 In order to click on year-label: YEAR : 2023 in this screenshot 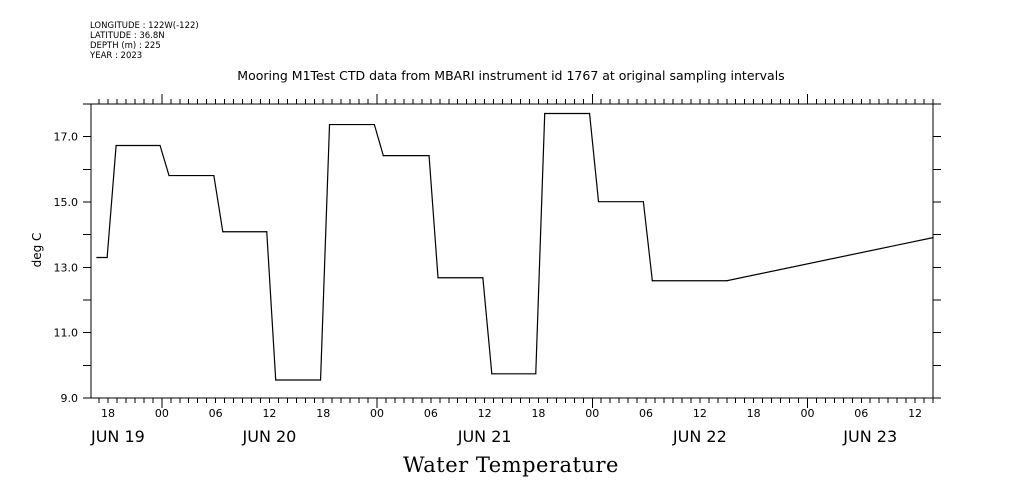, I will do `click(116, 56)`.